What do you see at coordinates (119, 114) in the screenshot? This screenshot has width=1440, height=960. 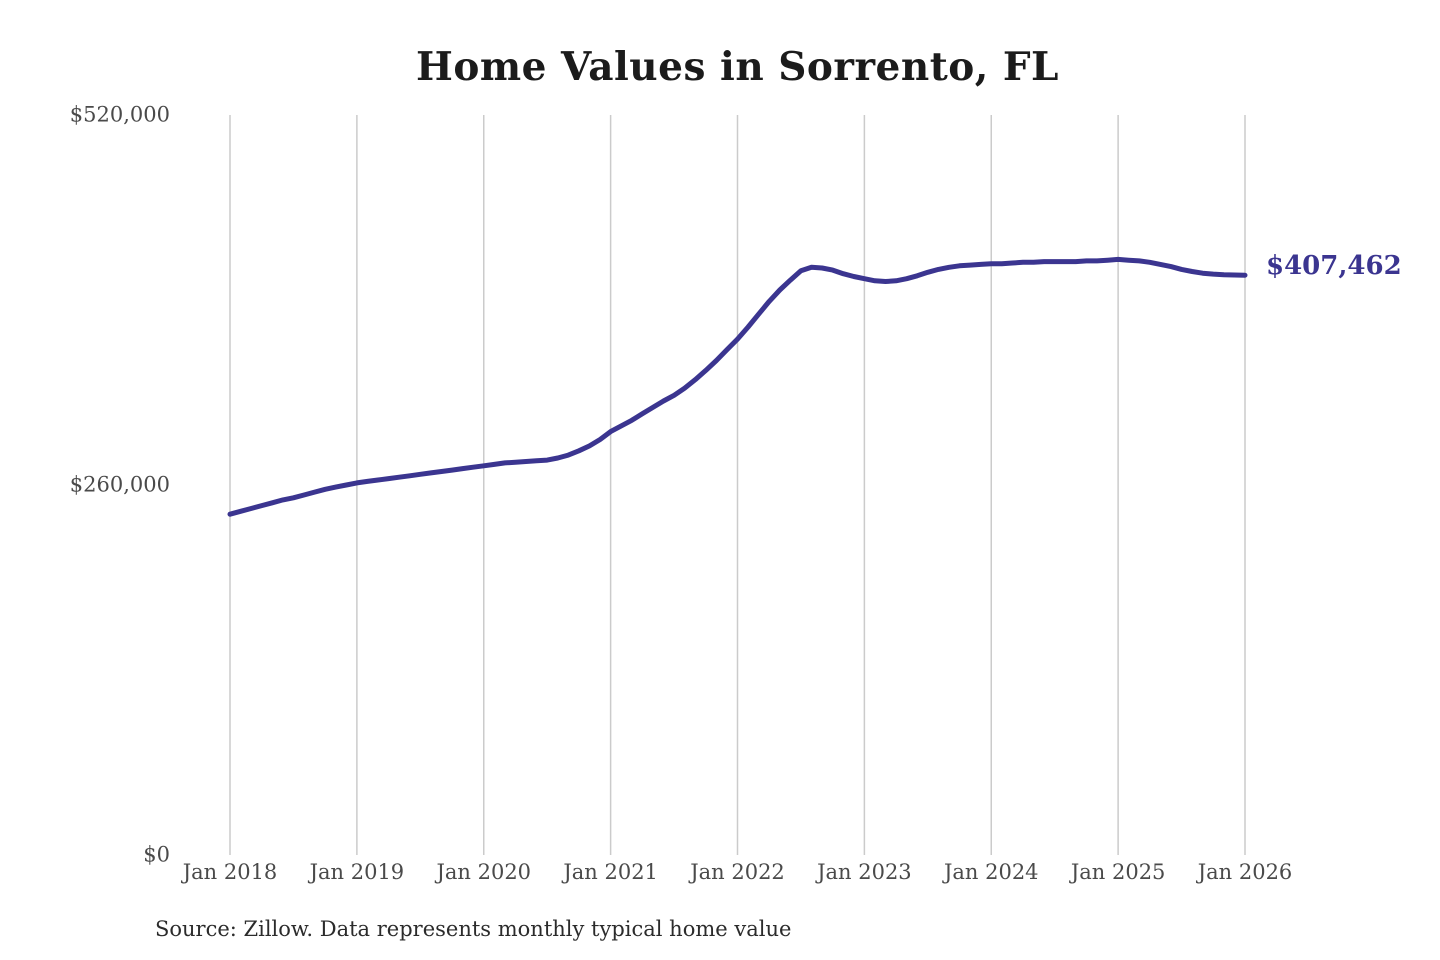 I see `y-axis-tick-label: $520,000` at bounding box center [119, 114].